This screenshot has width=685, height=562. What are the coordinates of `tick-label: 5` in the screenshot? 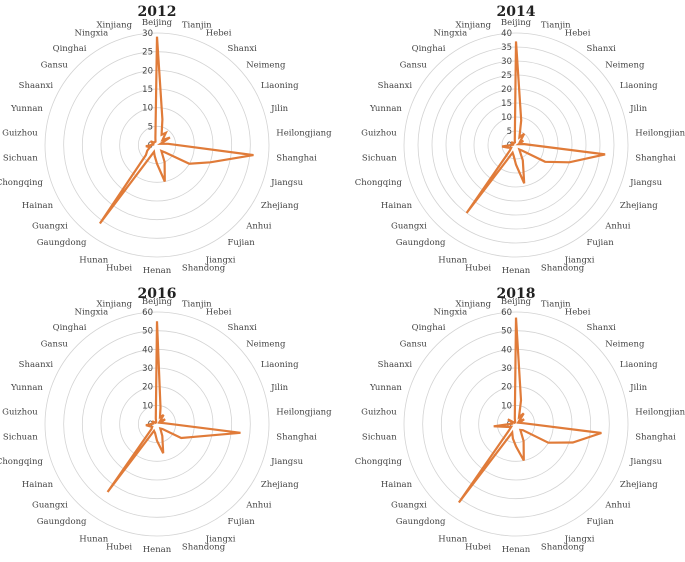 It's located at (150, 127).